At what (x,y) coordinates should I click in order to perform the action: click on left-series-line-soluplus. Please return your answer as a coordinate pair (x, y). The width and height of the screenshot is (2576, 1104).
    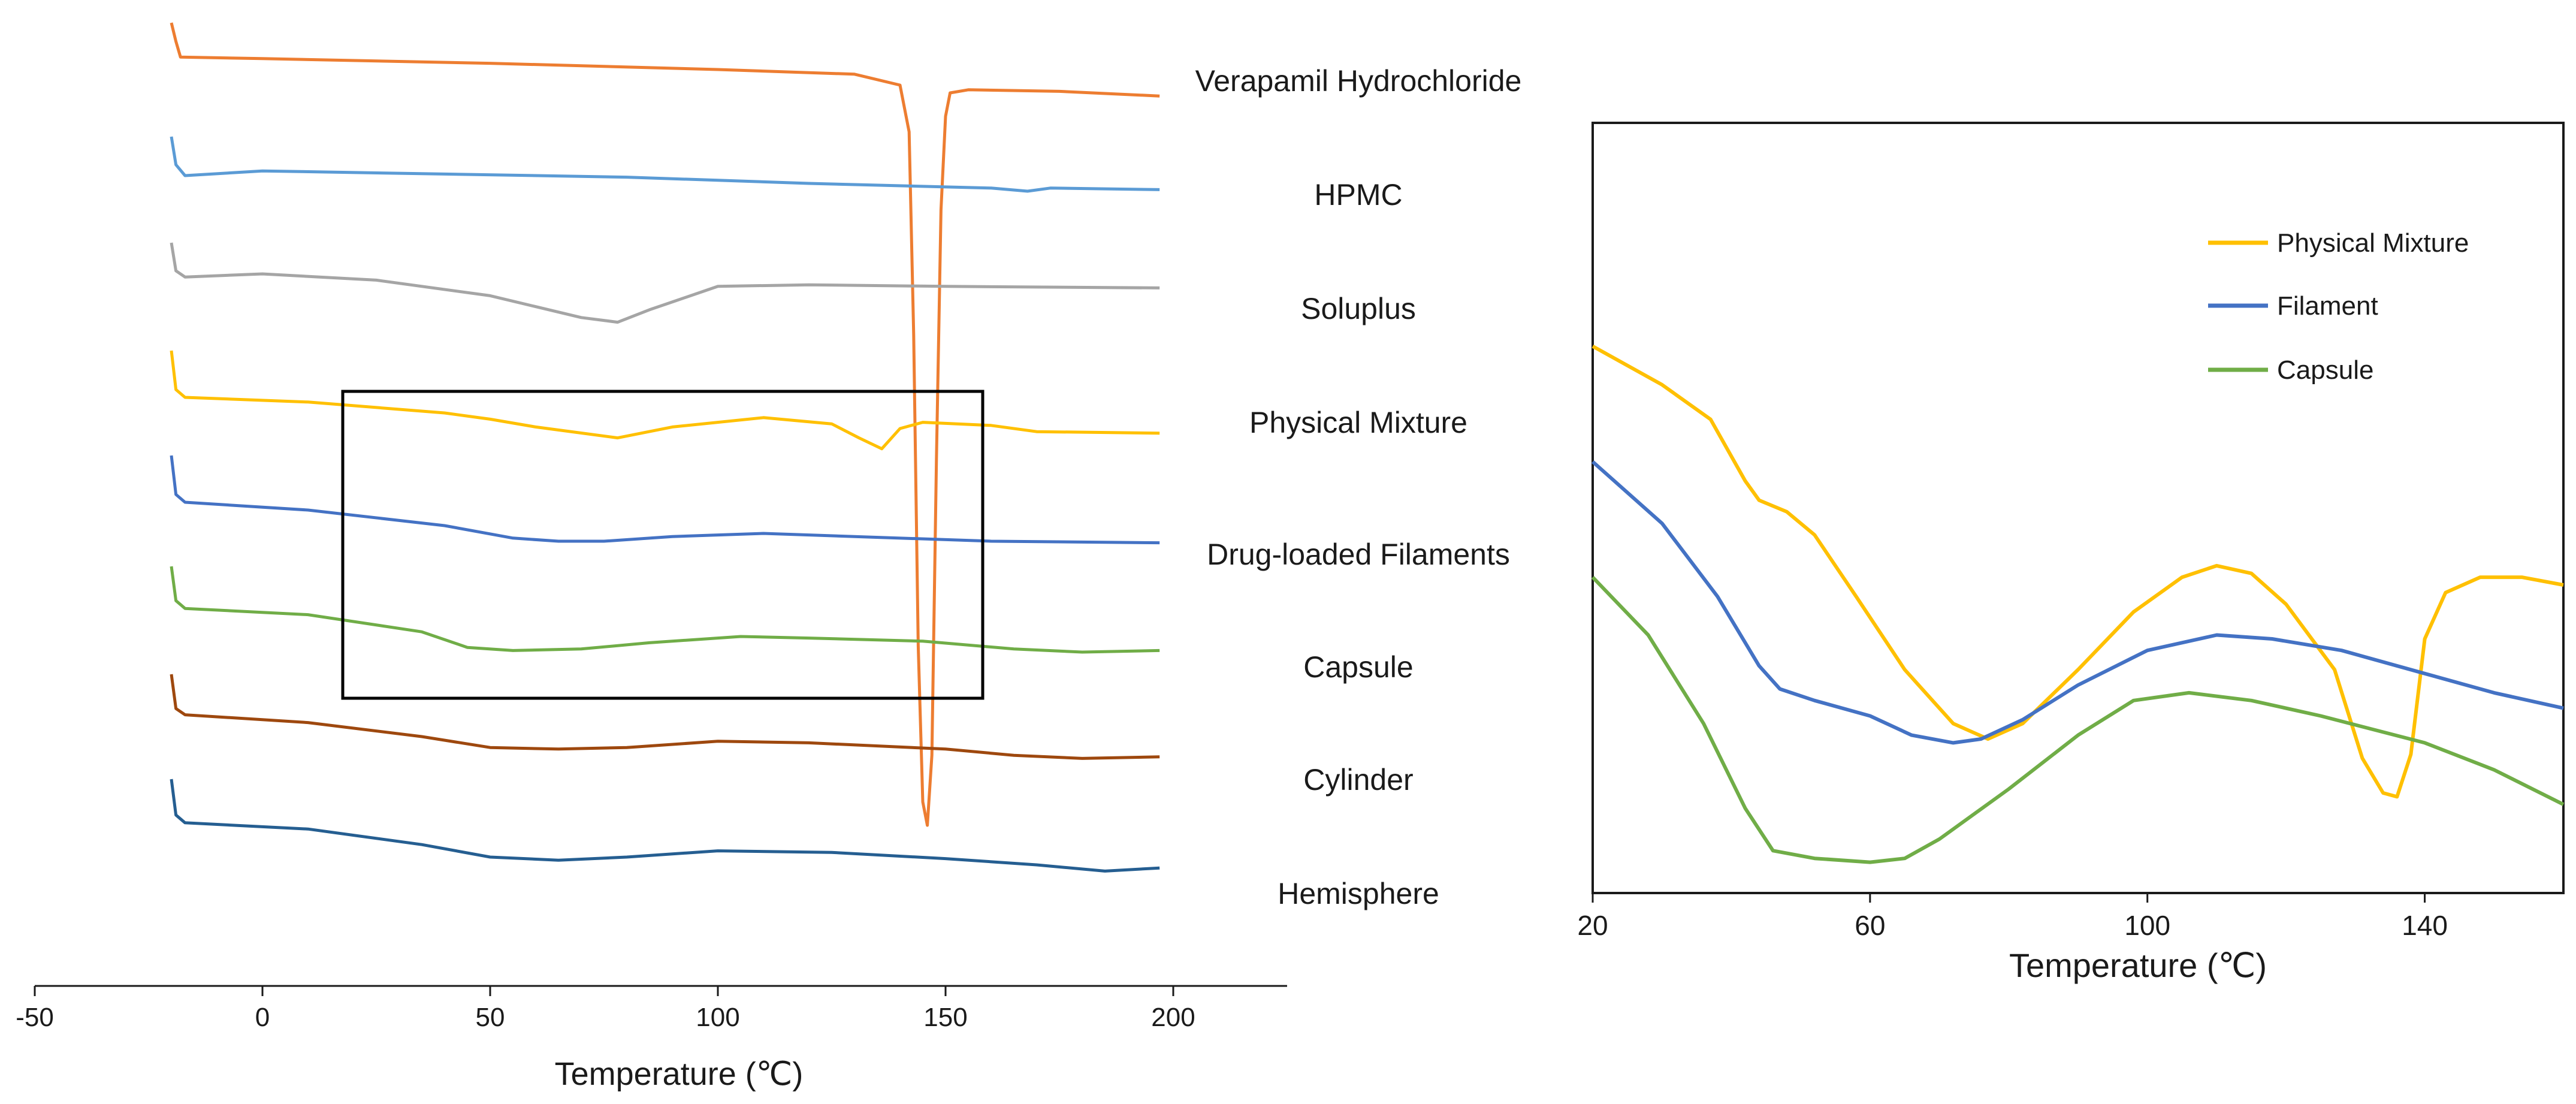
    Looking at the image, I should click on (665, 283).